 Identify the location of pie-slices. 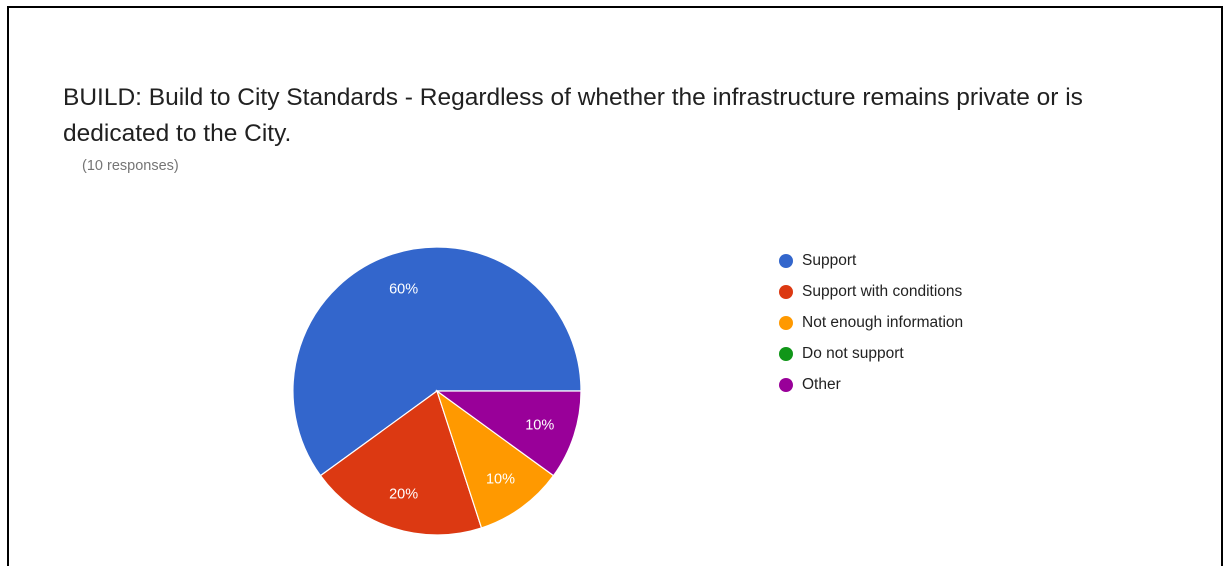
(437, 391).